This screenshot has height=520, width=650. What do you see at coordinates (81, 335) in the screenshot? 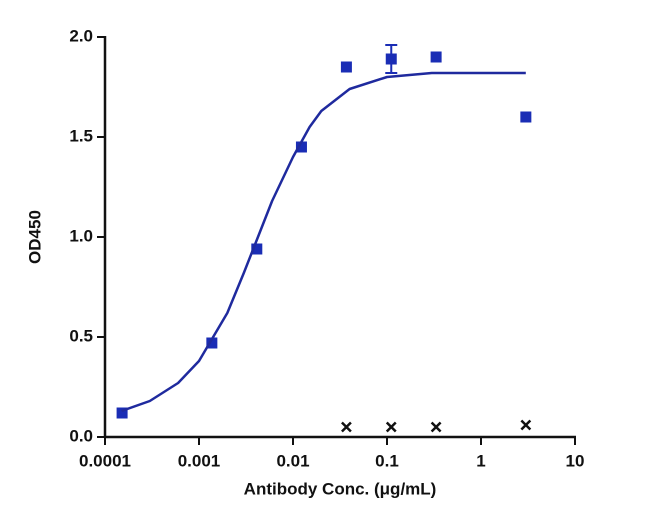
I see `y-tick-label: 0.5` at bounding box center [81, 335].